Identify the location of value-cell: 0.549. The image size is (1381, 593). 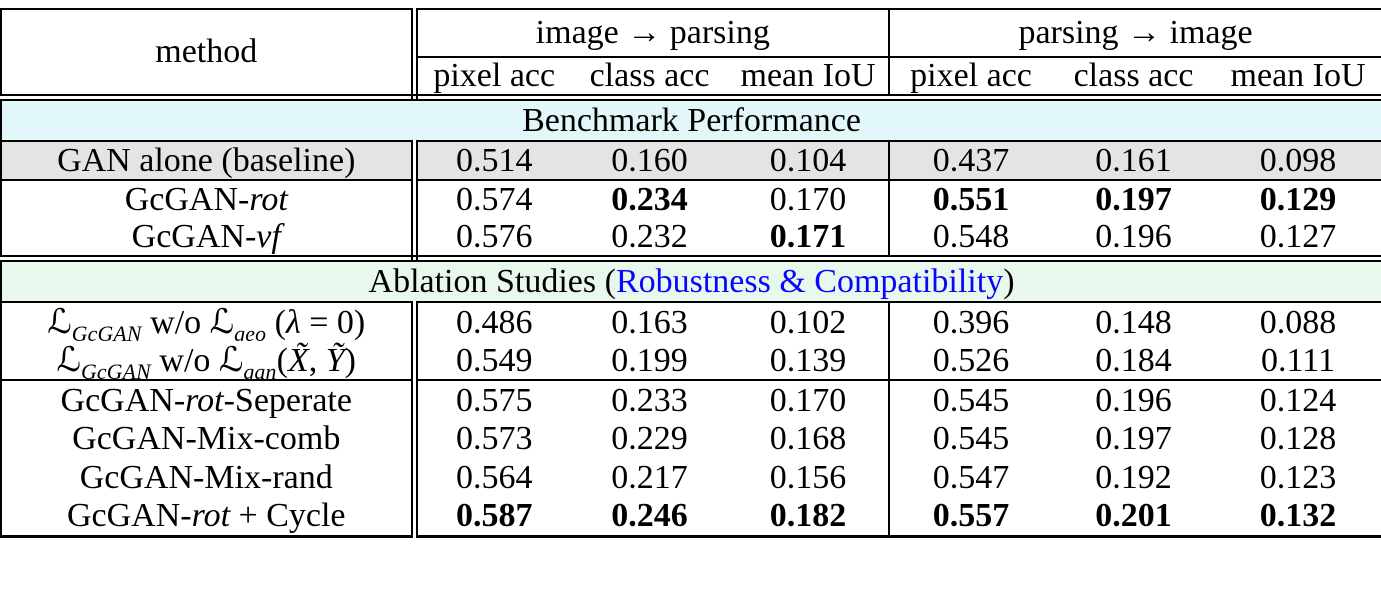
(492, 361).